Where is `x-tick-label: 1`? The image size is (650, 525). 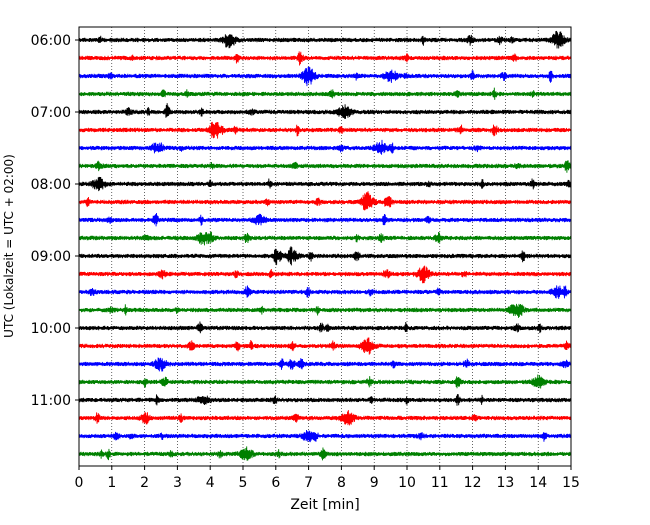
x-tick-label: 1 is located at coordinates (111, 483).